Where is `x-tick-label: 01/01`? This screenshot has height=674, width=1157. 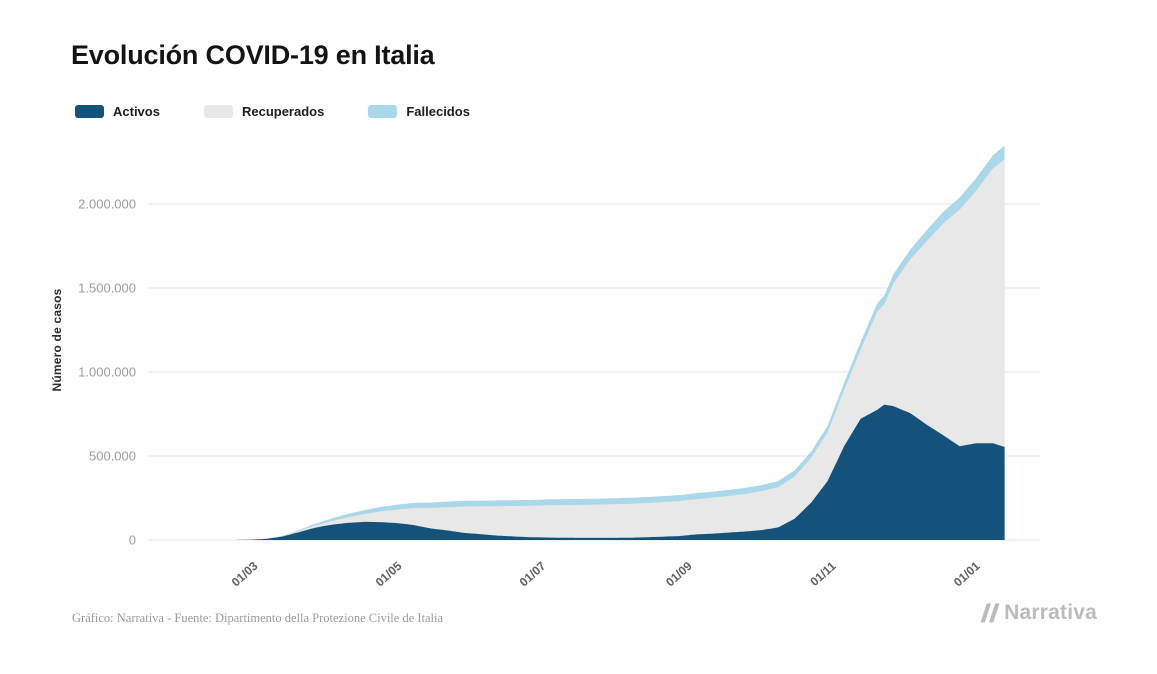
x-tick-label: 01/01 is located at coordinates (967, 574).